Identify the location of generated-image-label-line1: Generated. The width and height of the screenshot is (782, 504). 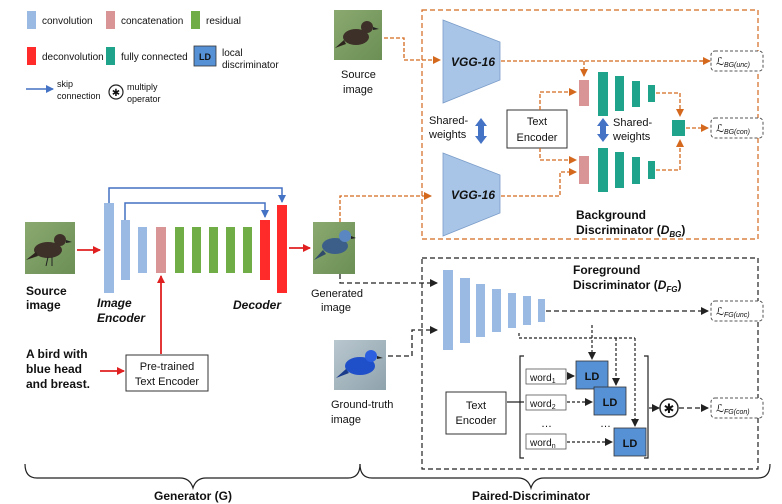
(337, 294).